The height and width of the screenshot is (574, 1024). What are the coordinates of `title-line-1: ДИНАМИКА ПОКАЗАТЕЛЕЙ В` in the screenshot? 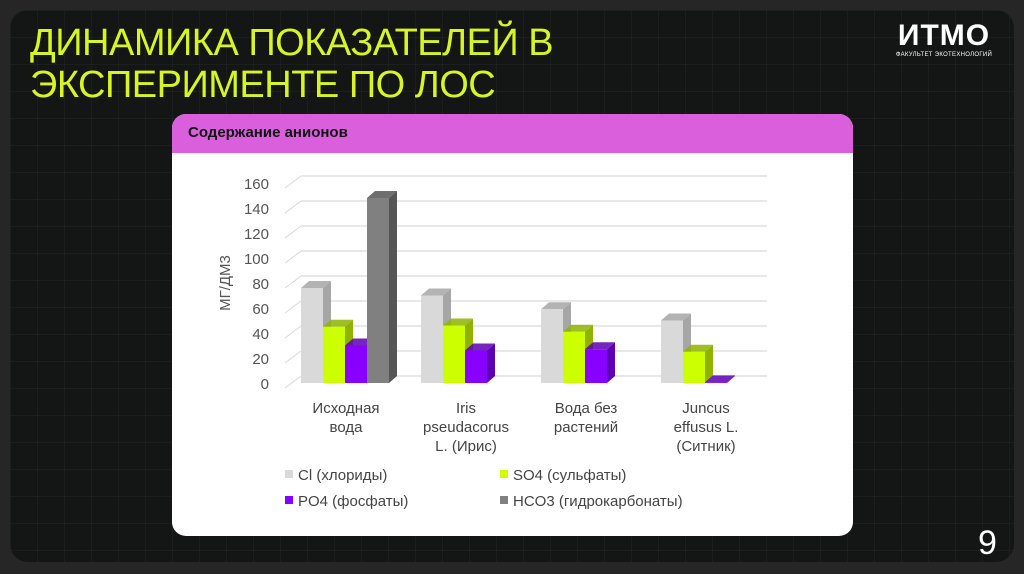 It's located at (292, 43).